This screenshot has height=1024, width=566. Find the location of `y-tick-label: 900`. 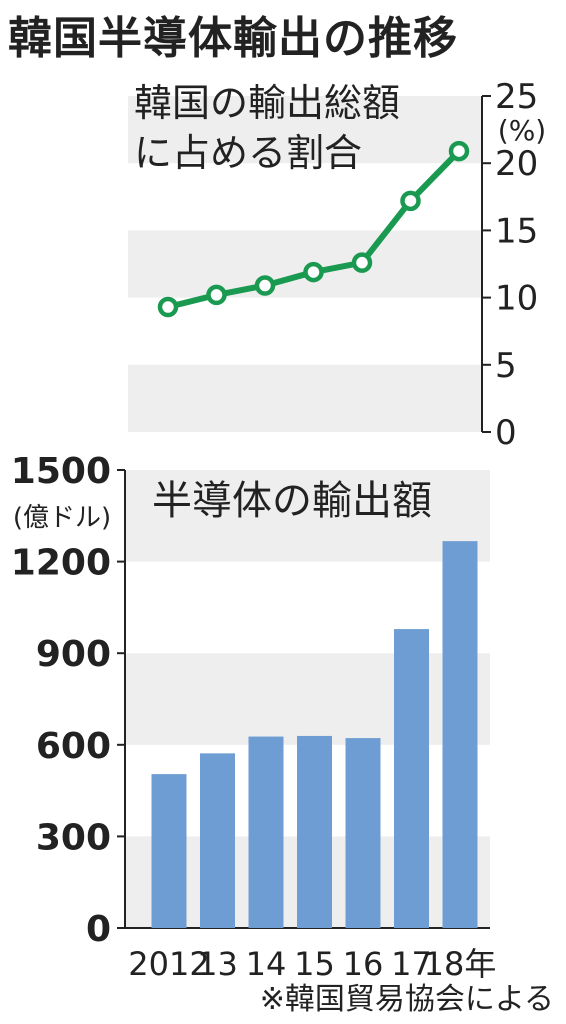

y-tick-label: 900 is located at coordinates (73, 654).